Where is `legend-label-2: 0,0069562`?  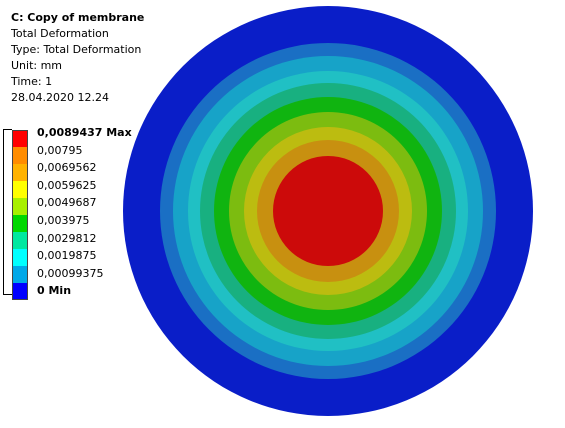
legend-label-2: 0,0069562 is located at coordinates (67, 168).